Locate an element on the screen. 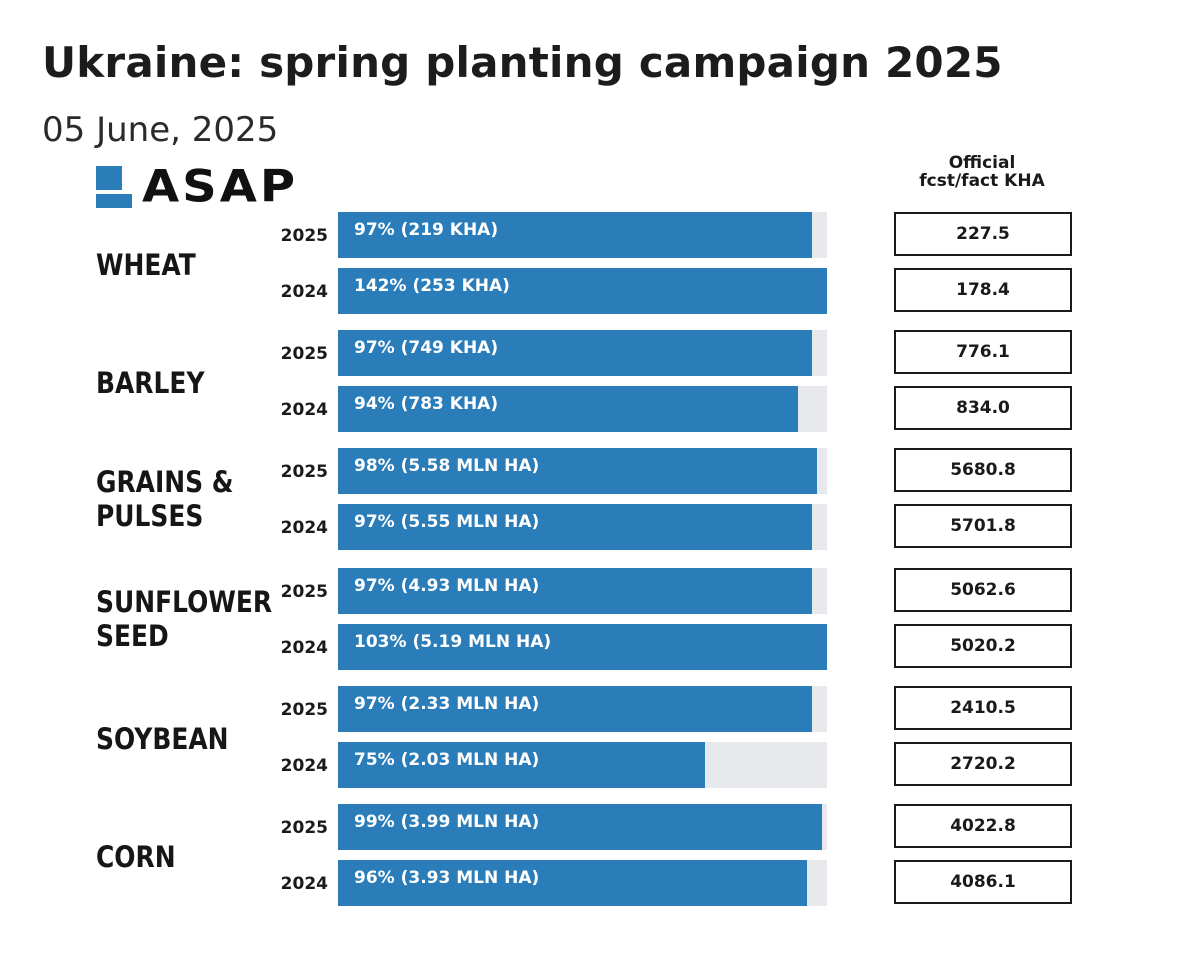 The image size is (1200, 960). bar-data-label: 97% (2.33 MLN HA) is located at coordinates (447, 704).